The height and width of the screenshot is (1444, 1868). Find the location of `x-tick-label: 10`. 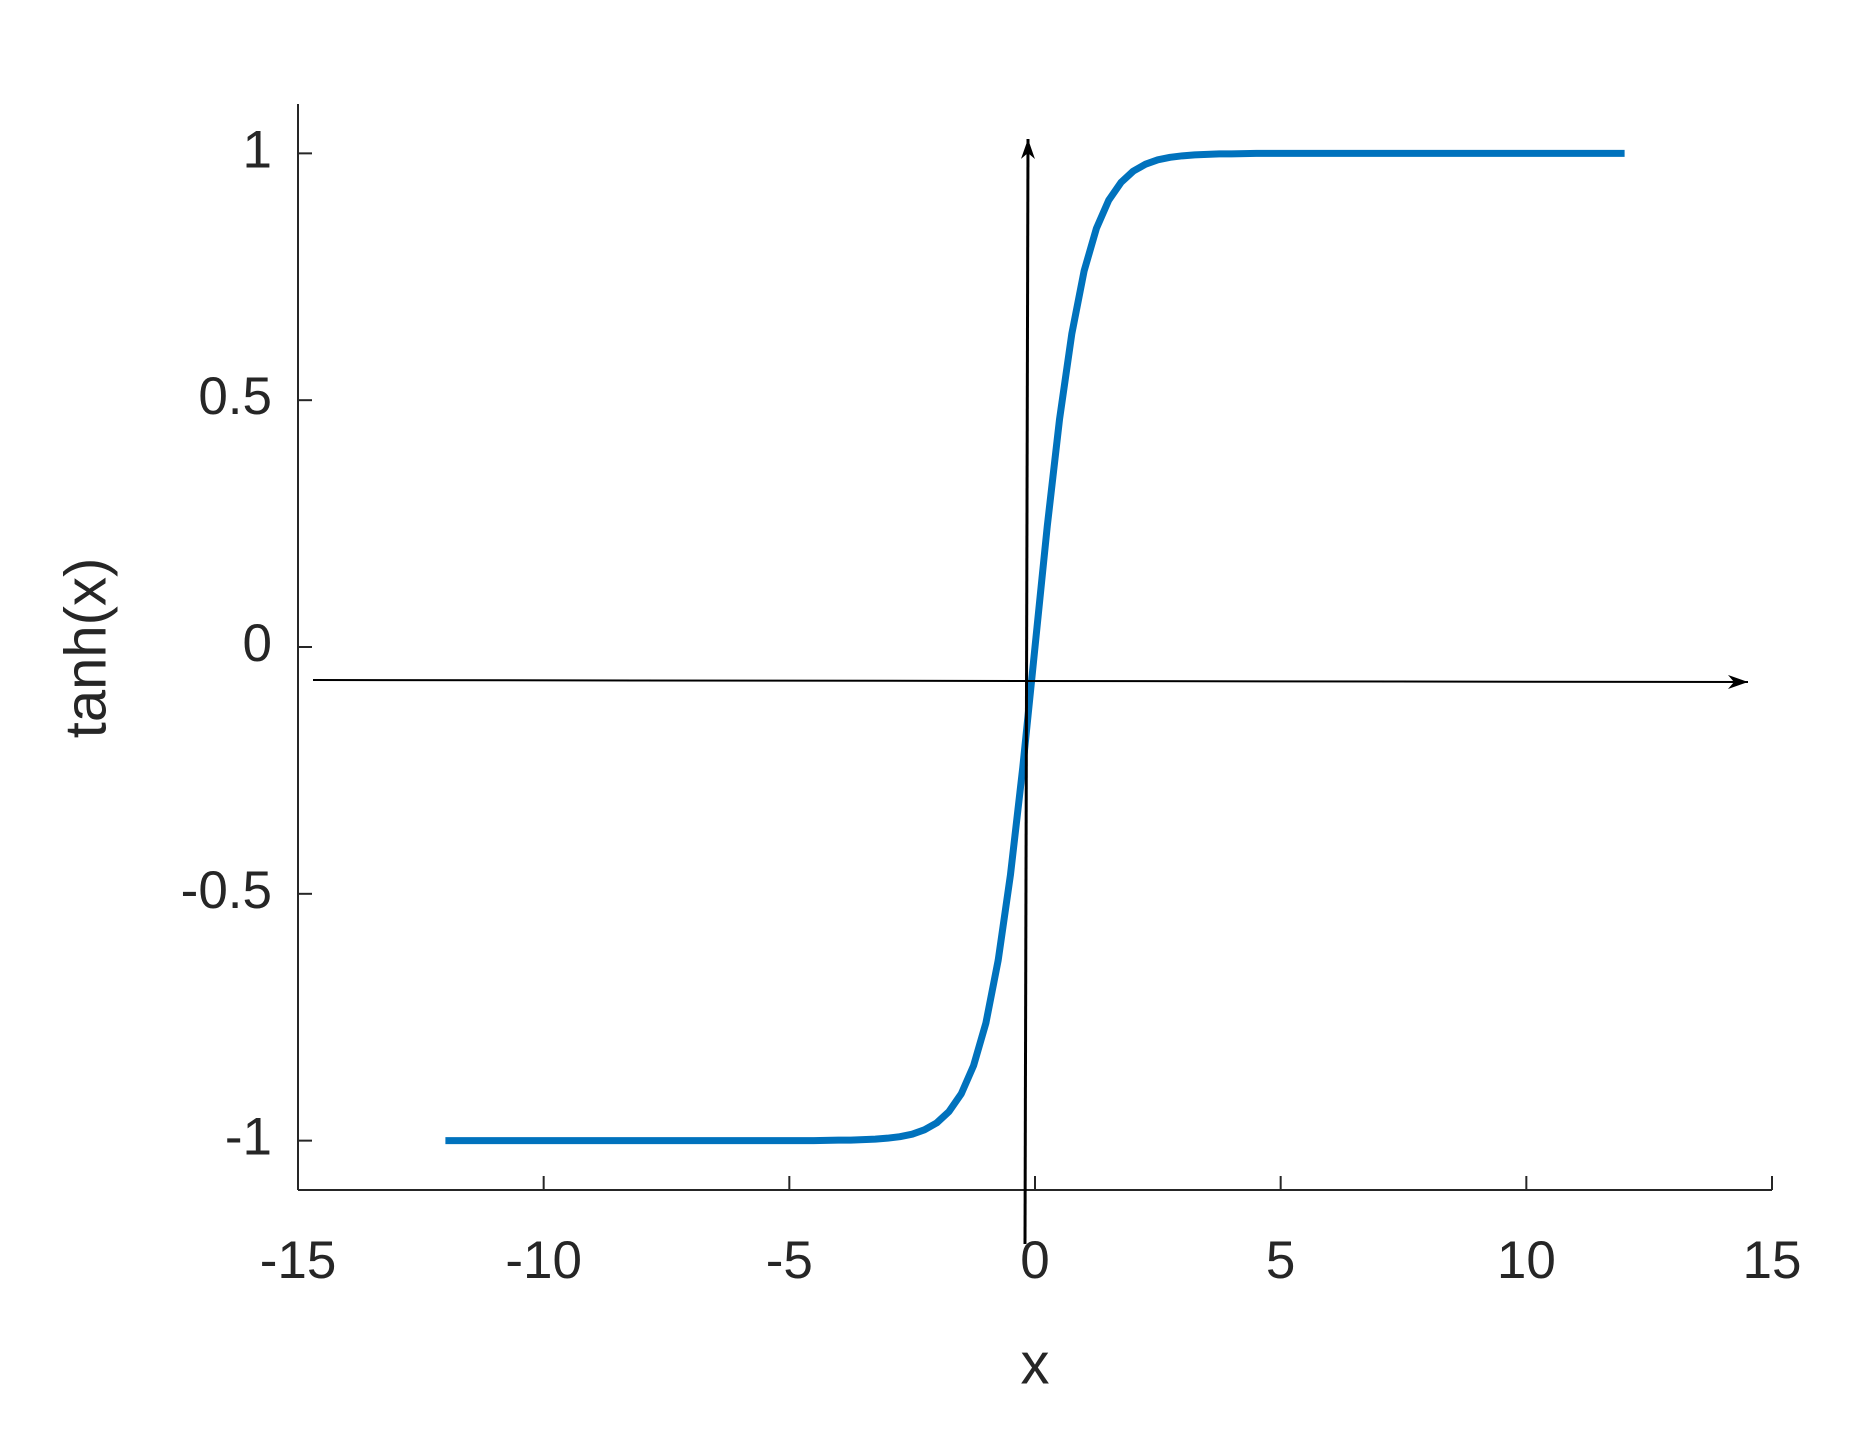

x-tick-label: 10 is located at coordinates (1526, 1260).